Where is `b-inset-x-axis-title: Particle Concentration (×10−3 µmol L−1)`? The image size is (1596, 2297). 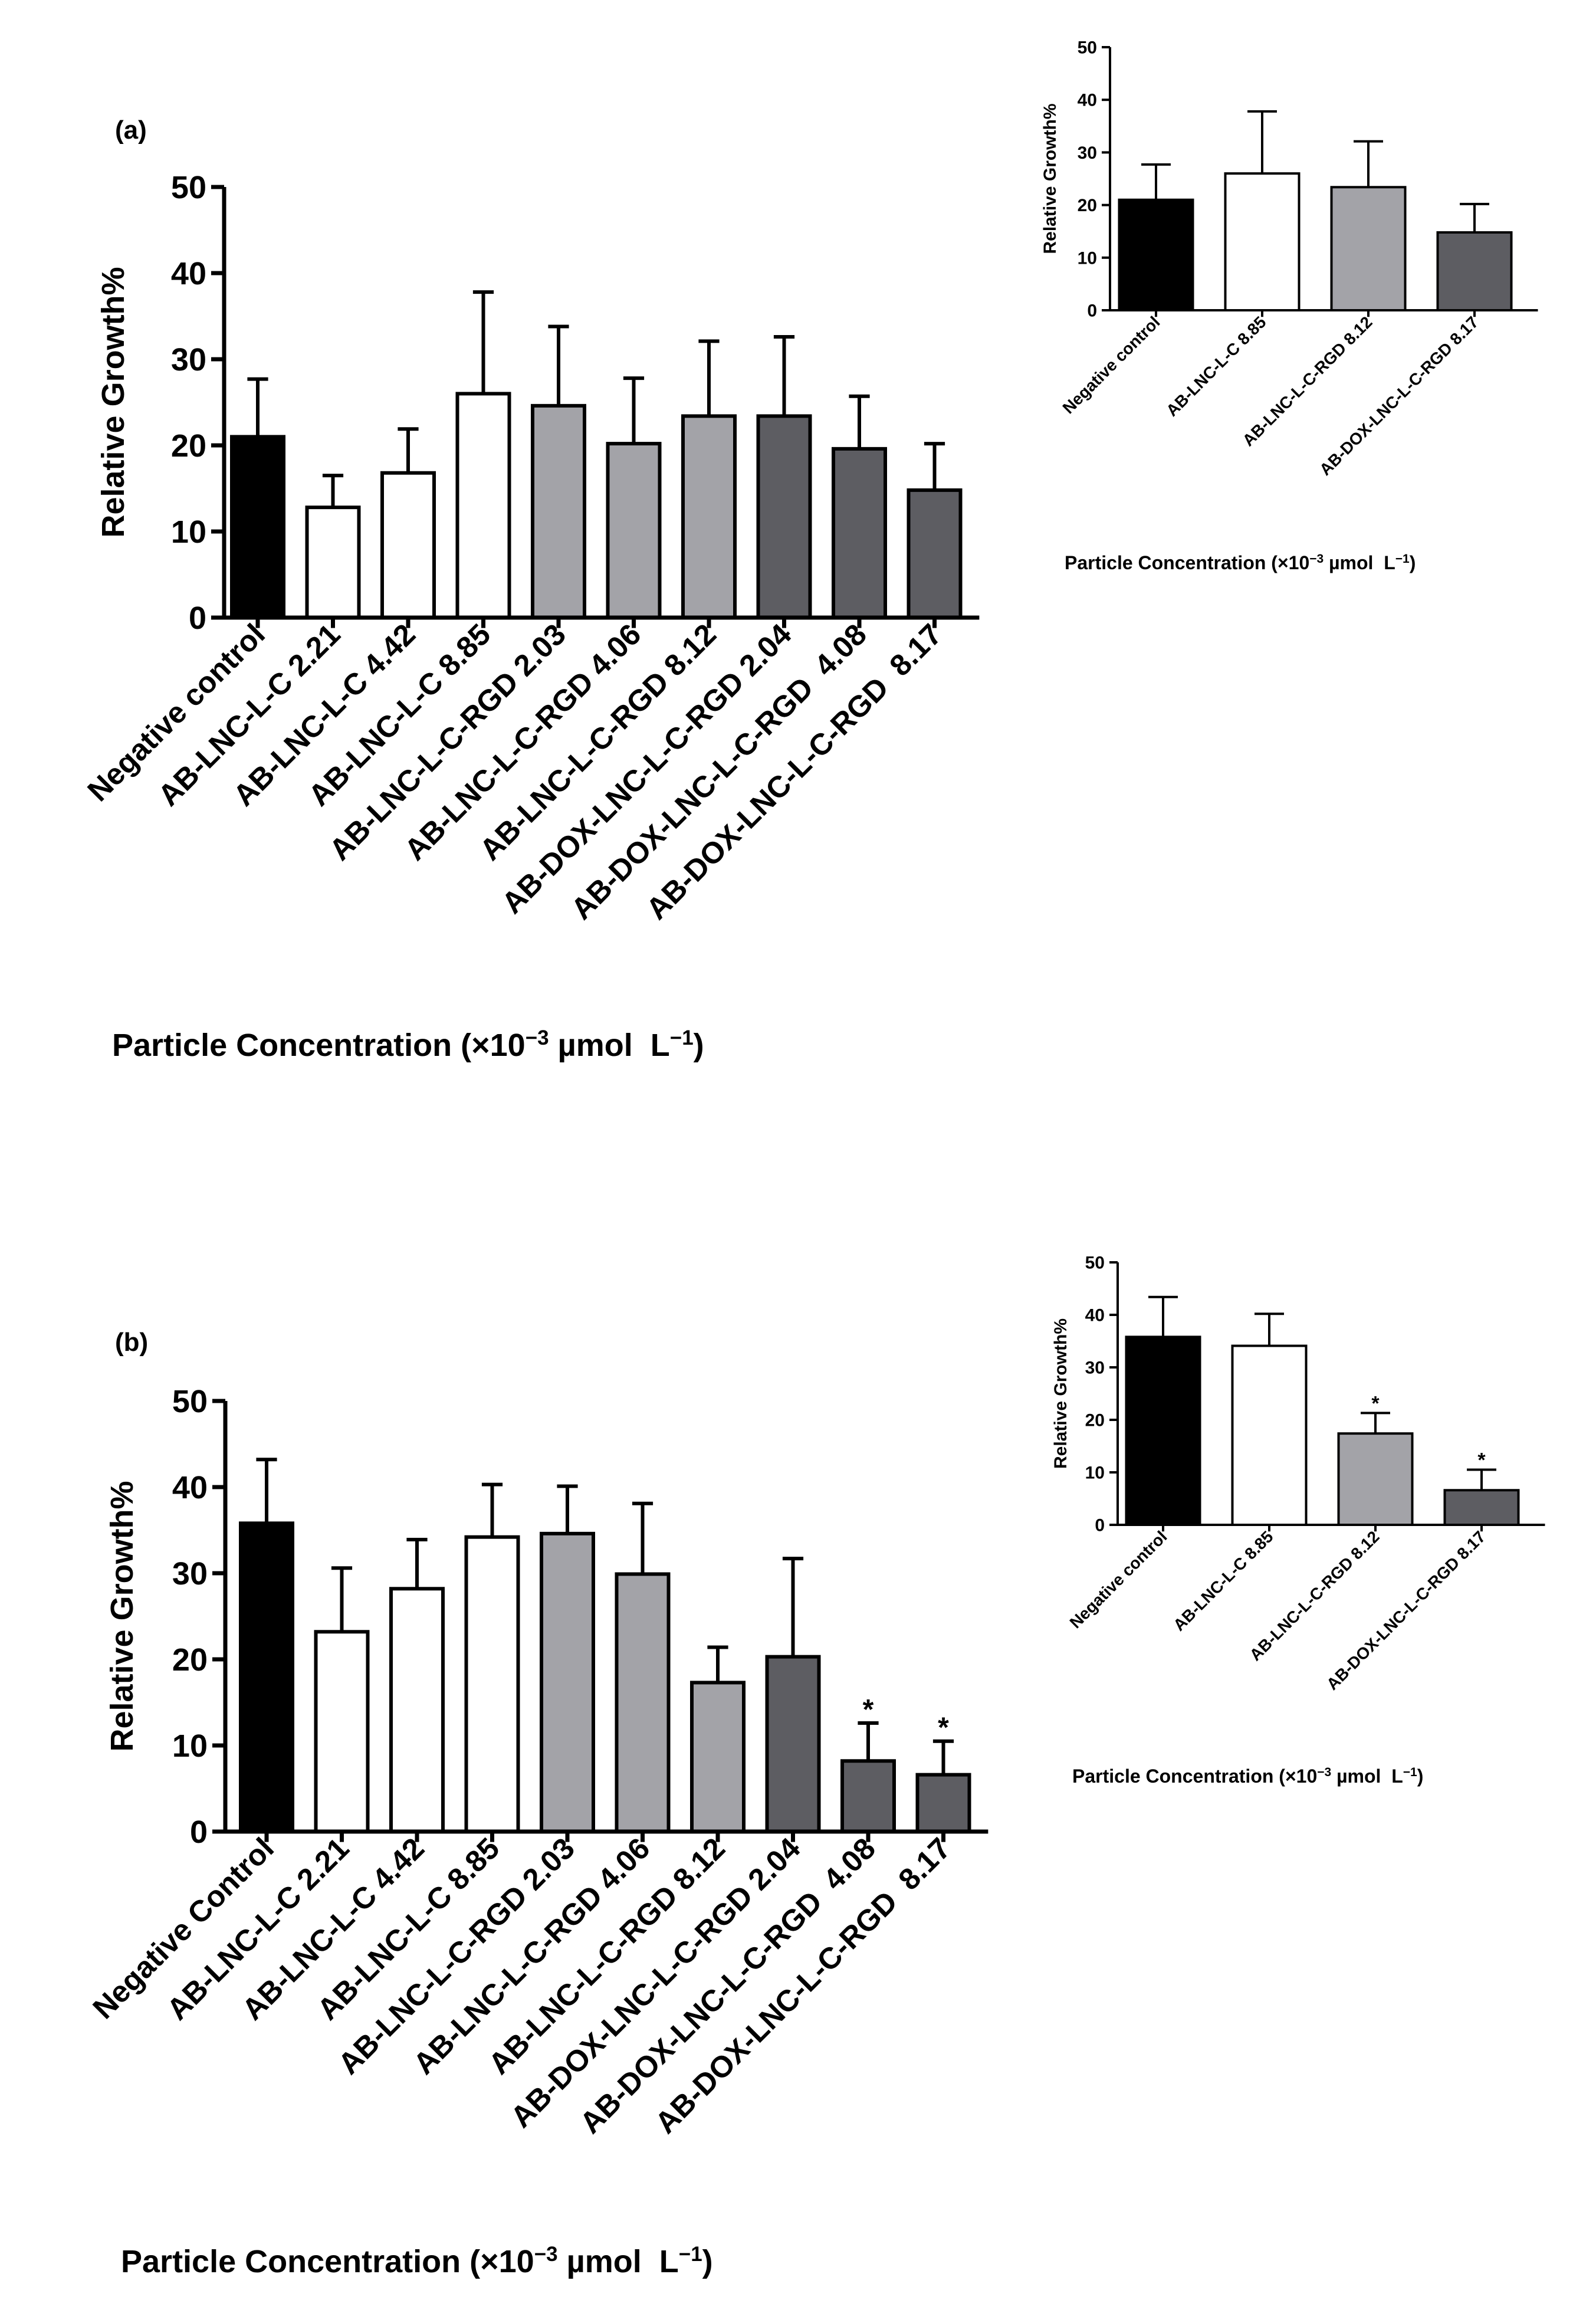 b-inset-x-axis-title: Particle Concentration (×10−3 µmol L−1) is located at coordinates (1247, 1776).